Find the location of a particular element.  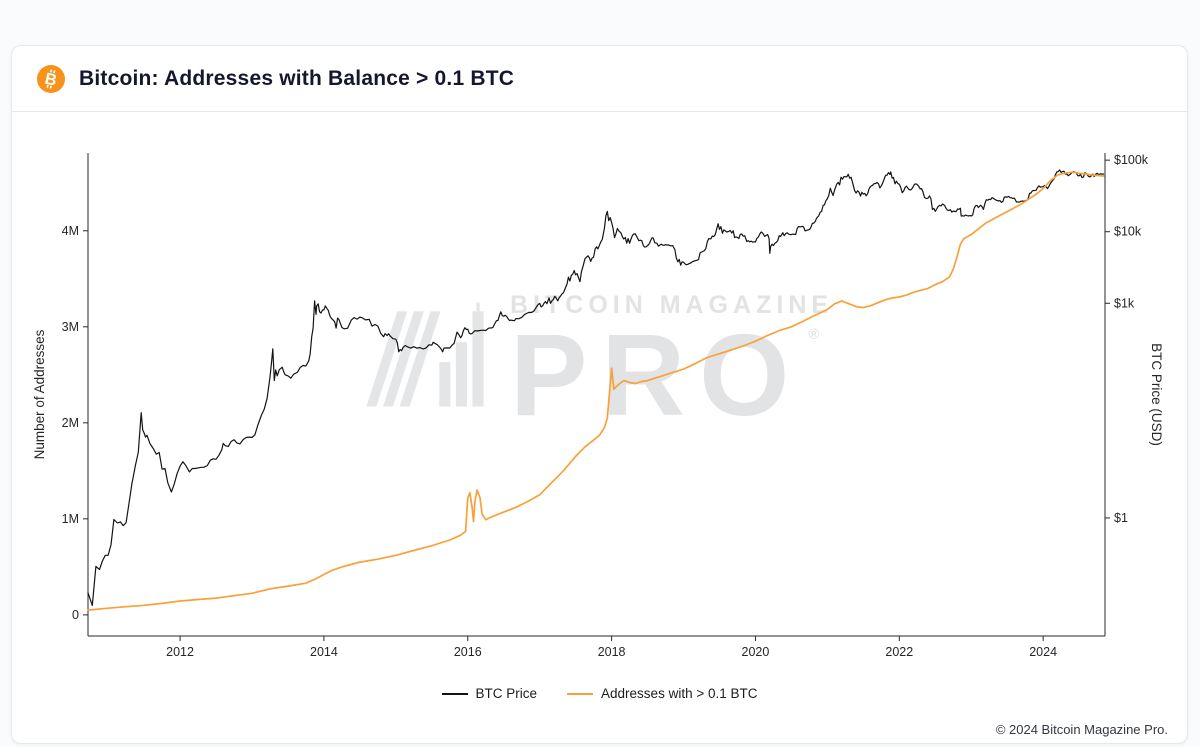

watermark-text: BITCOIN MAGAZINE PRO ® is located at coordinates (672, 362).